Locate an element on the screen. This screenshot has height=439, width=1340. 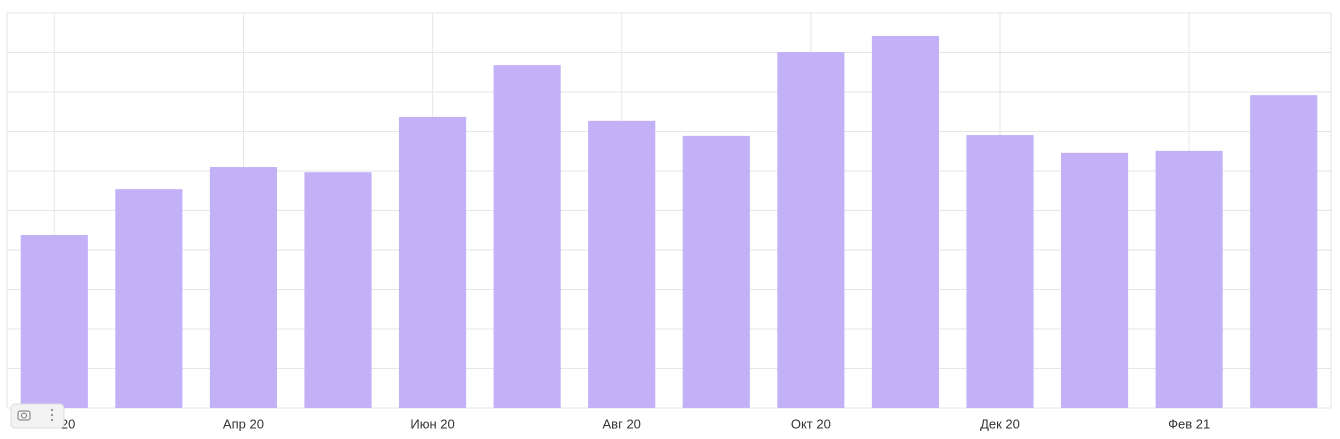
x-tick-label: Дек 20 is located at coordinates (1000, 423).